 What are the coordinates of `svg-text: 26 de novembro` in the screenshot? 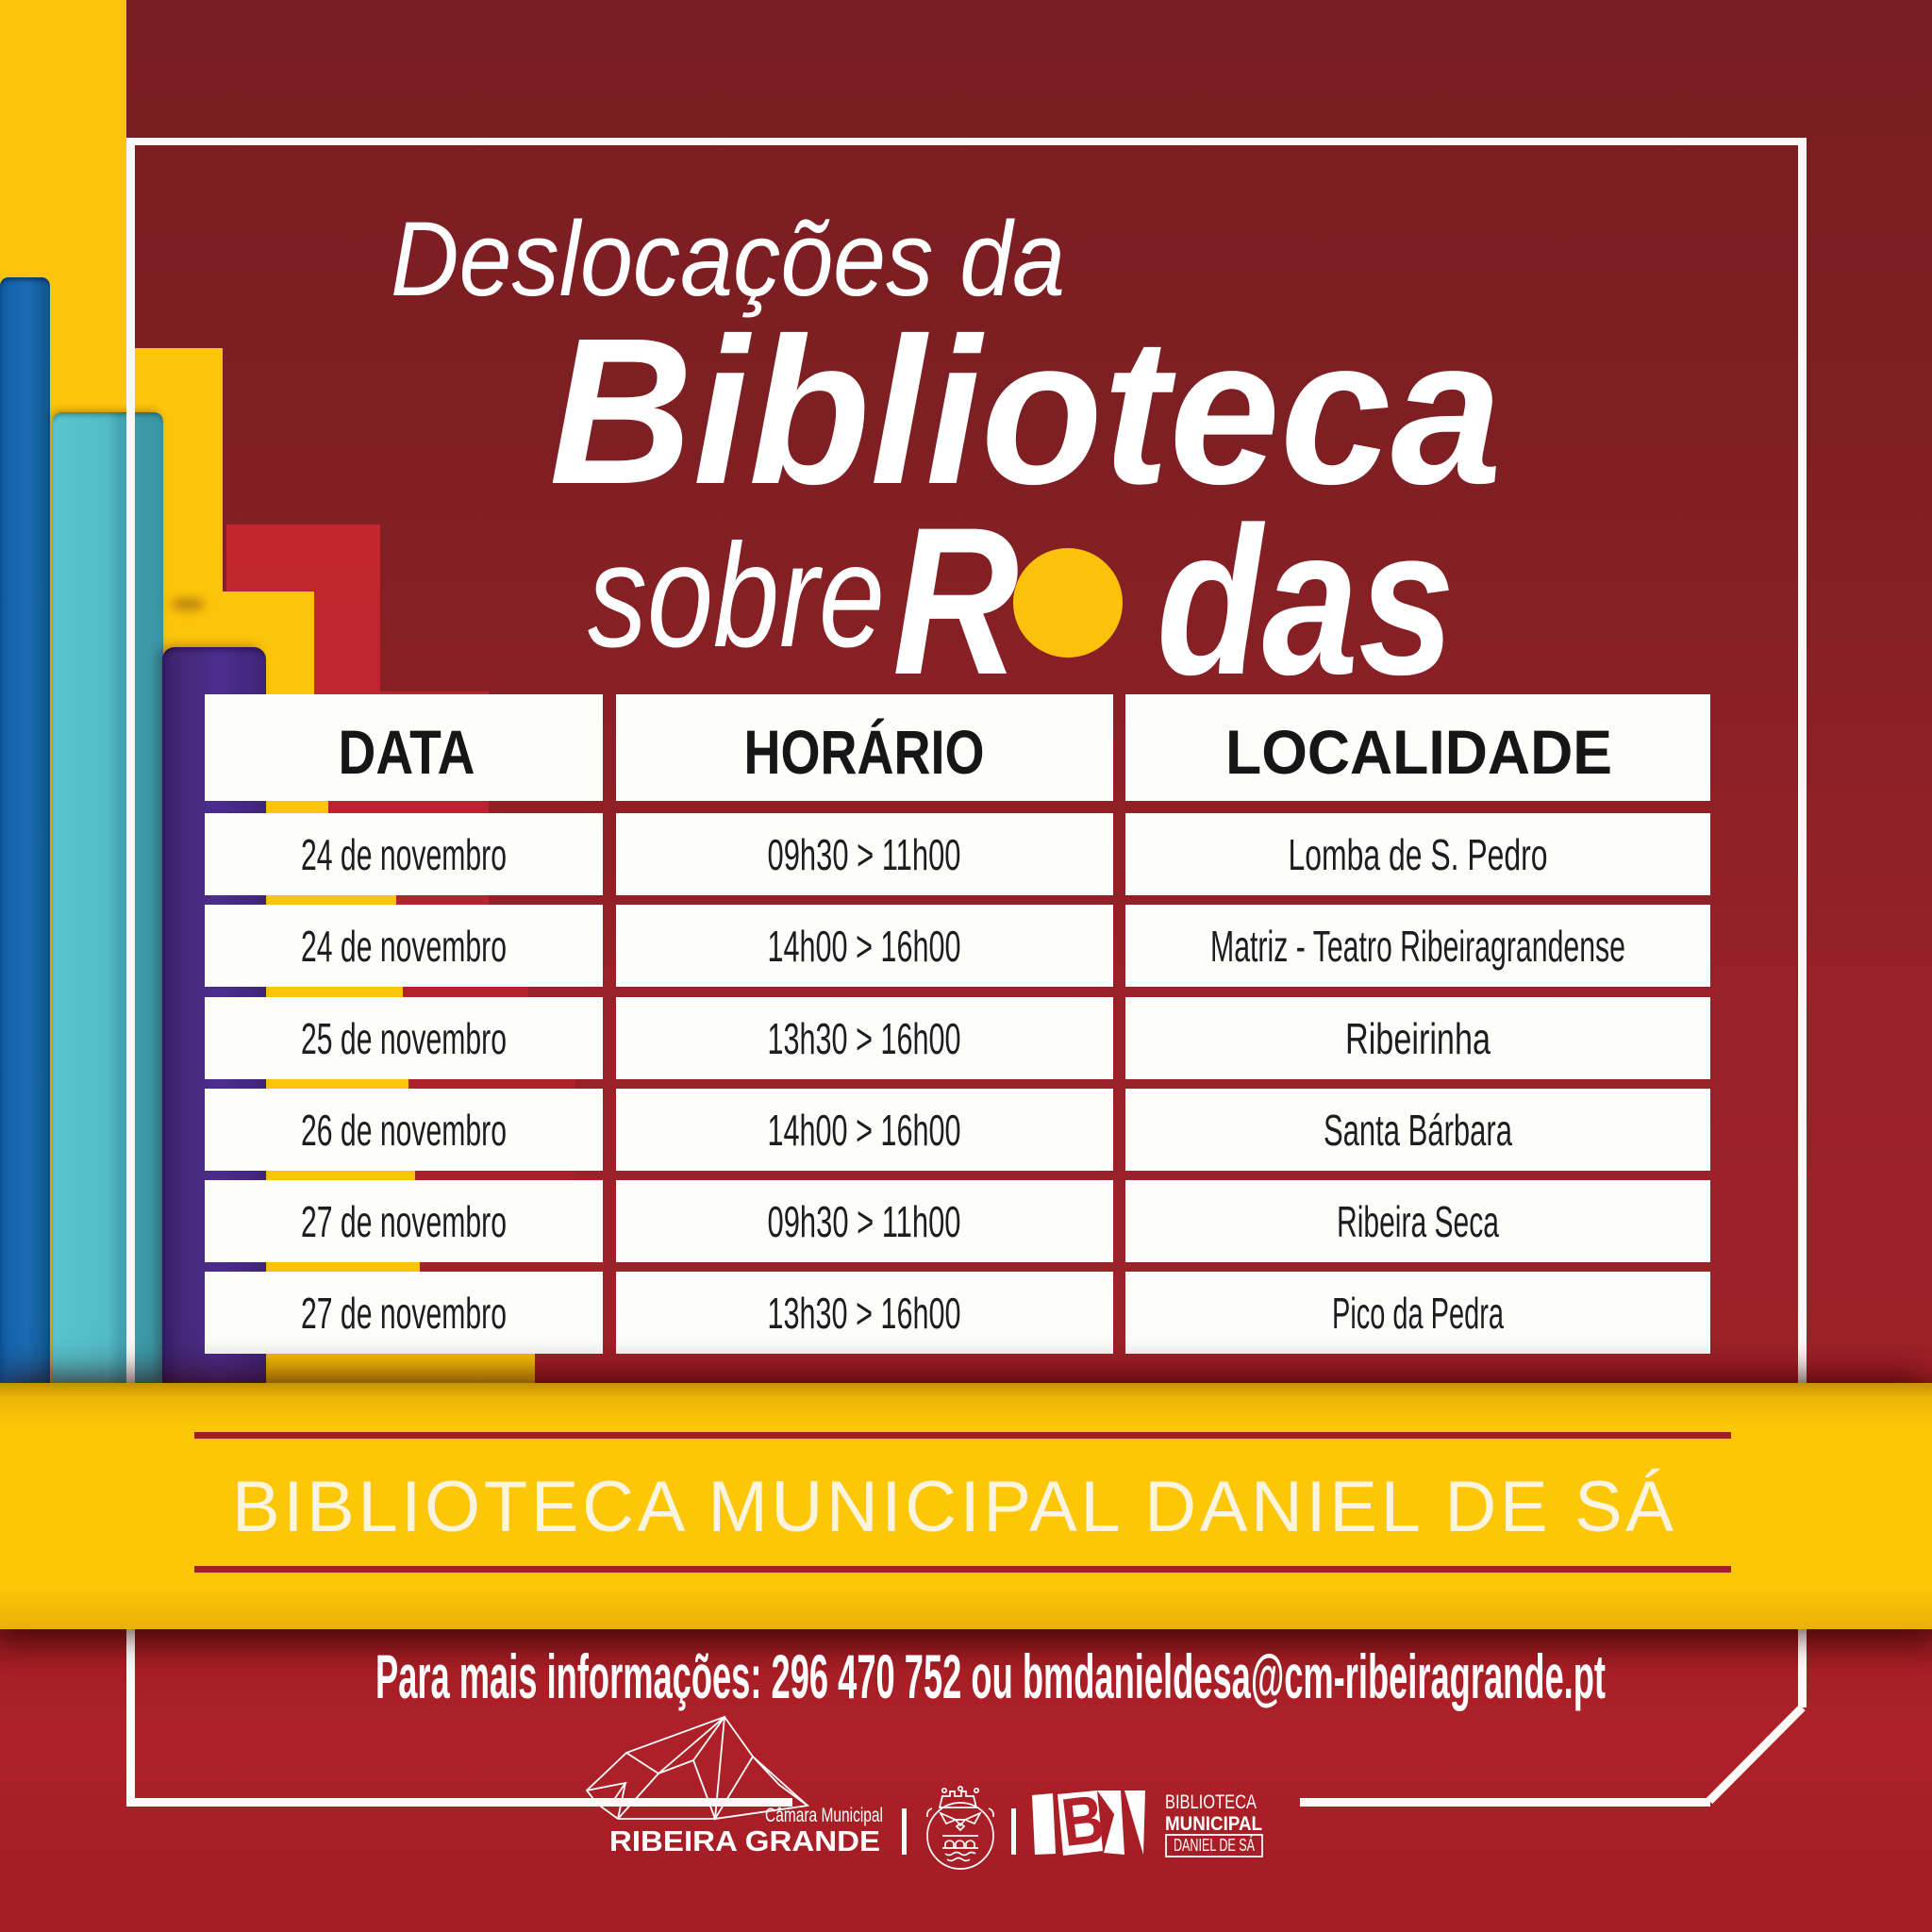 It's located at (404, 1130).